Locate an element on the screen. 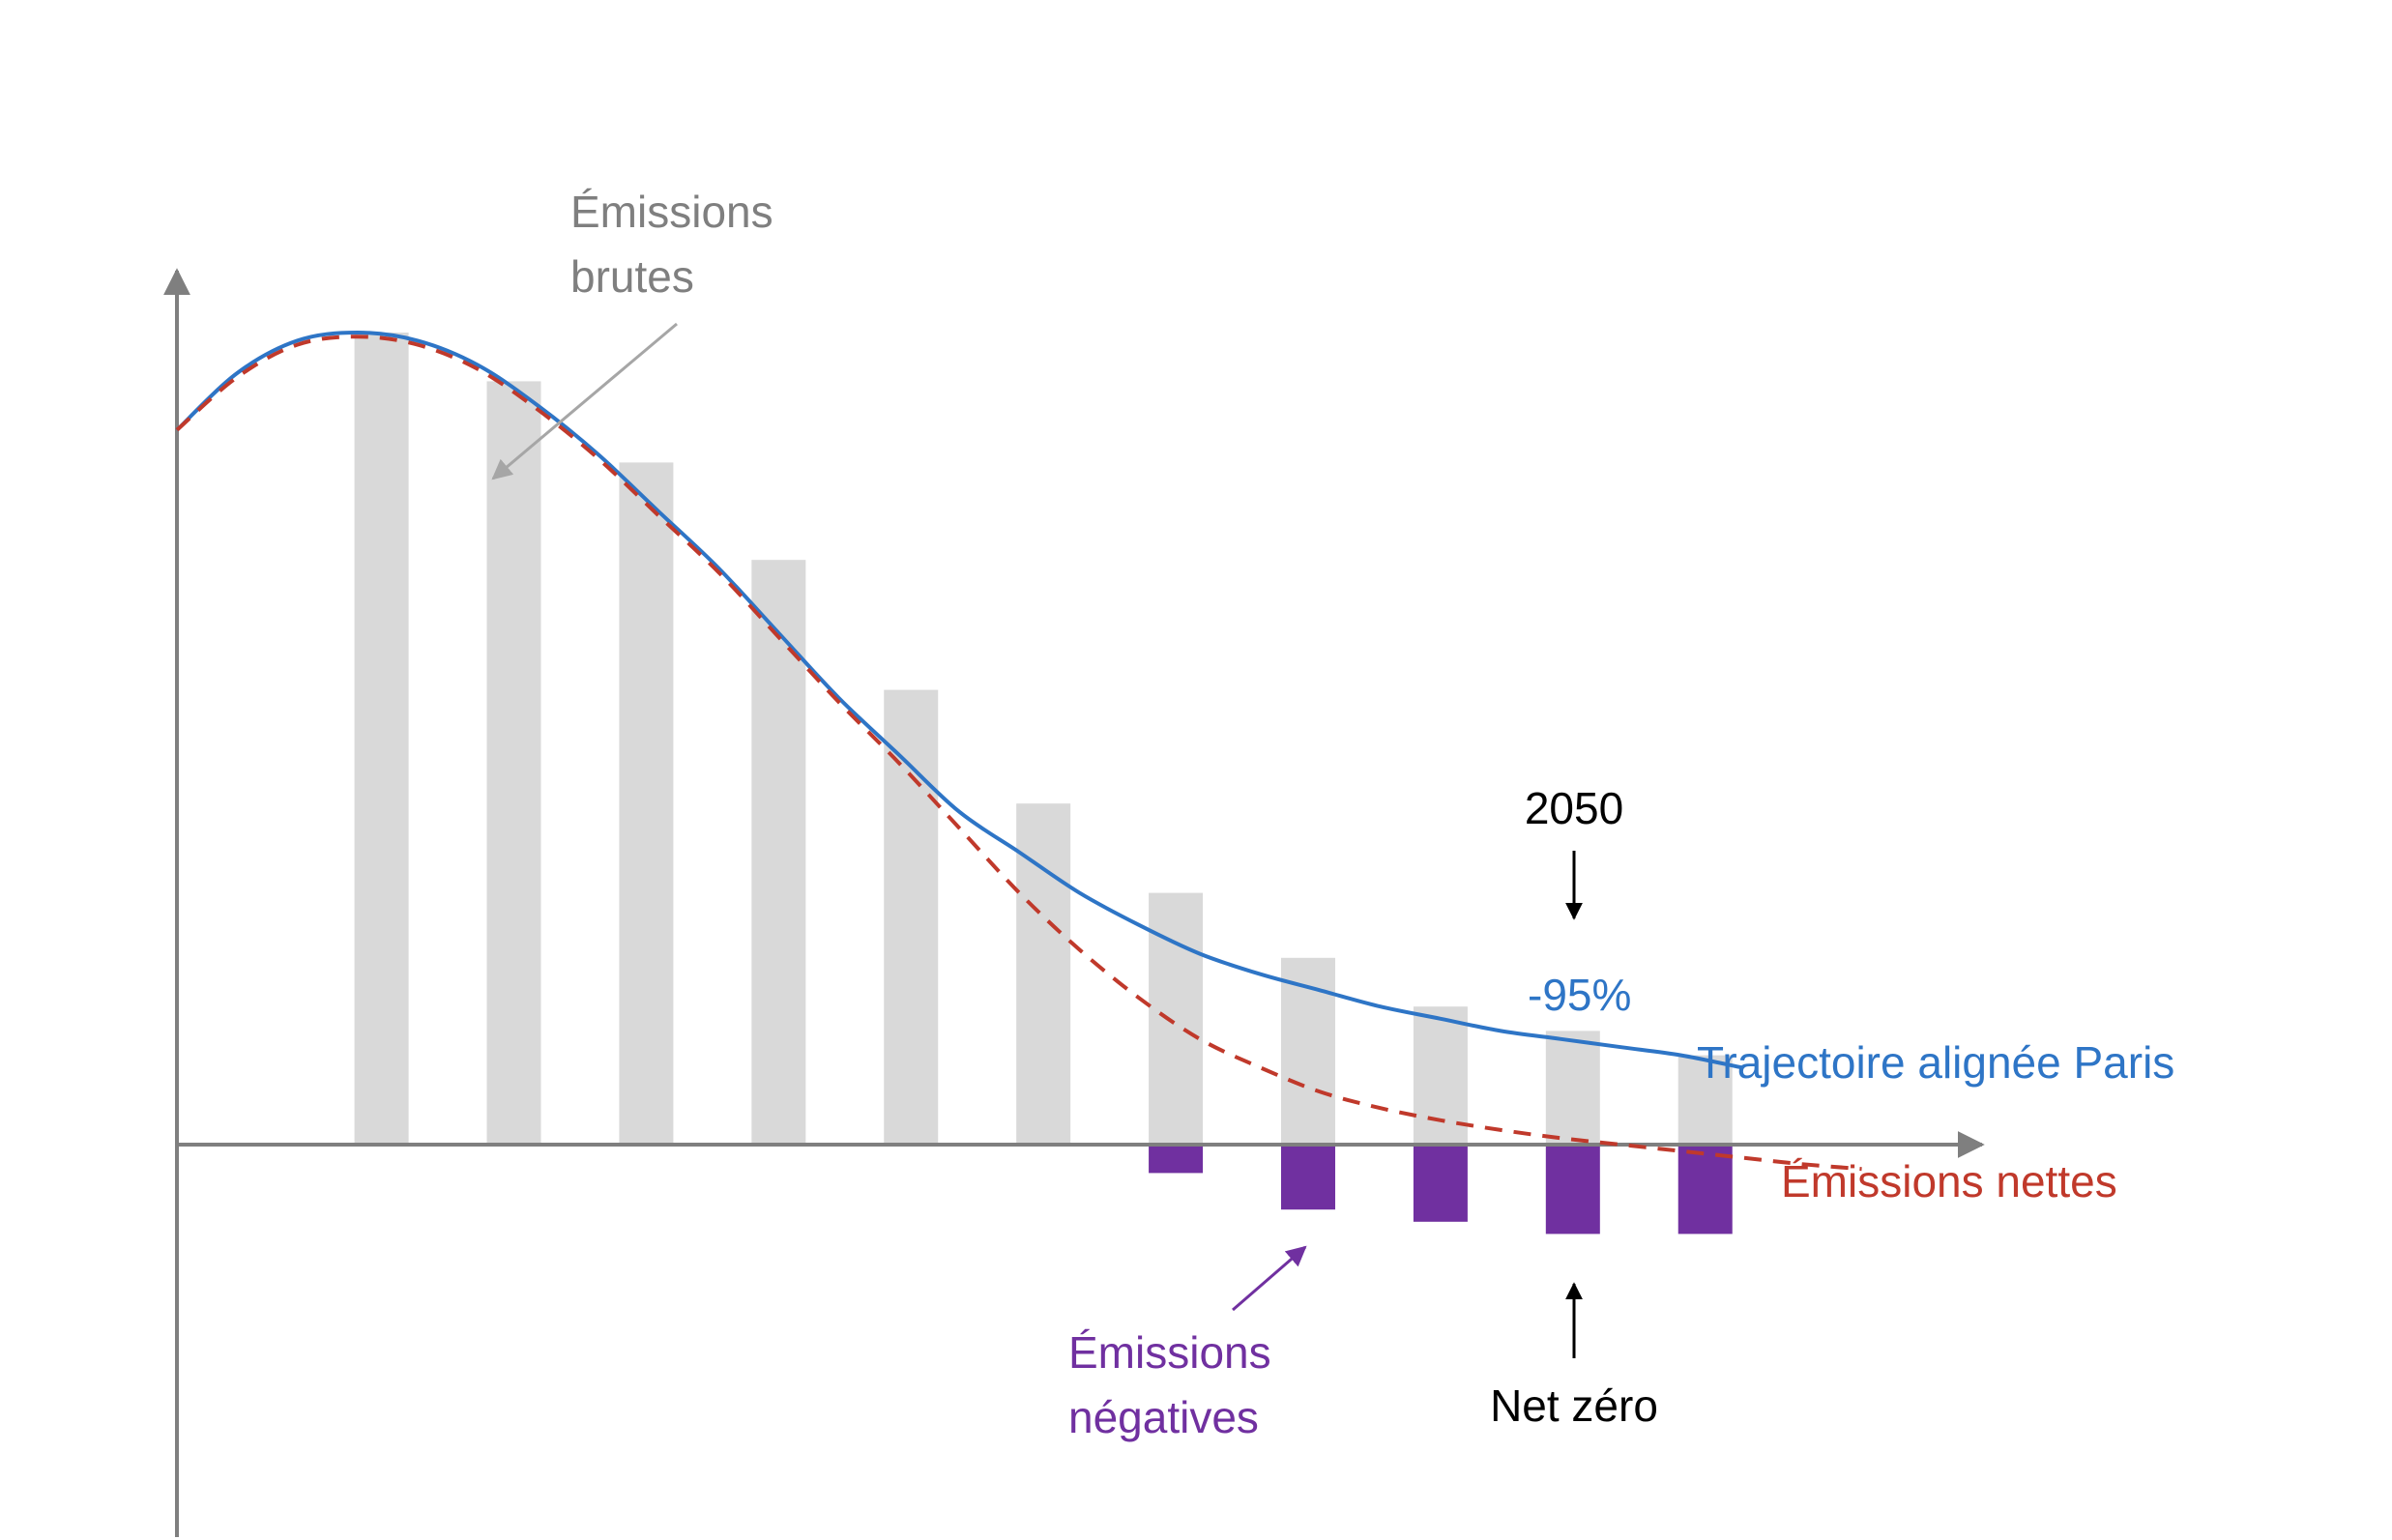 The height and width of the screenshot is (1540, 2392). net-zero-label: Net zéro is located at coordinates (1574, 1405).